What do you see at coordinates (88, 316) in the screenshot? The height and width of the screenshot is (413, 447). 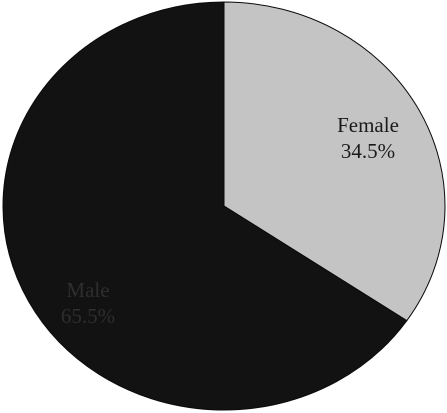 I see `slice-percent-text: 65.5%` at bounding box center [88, 316].